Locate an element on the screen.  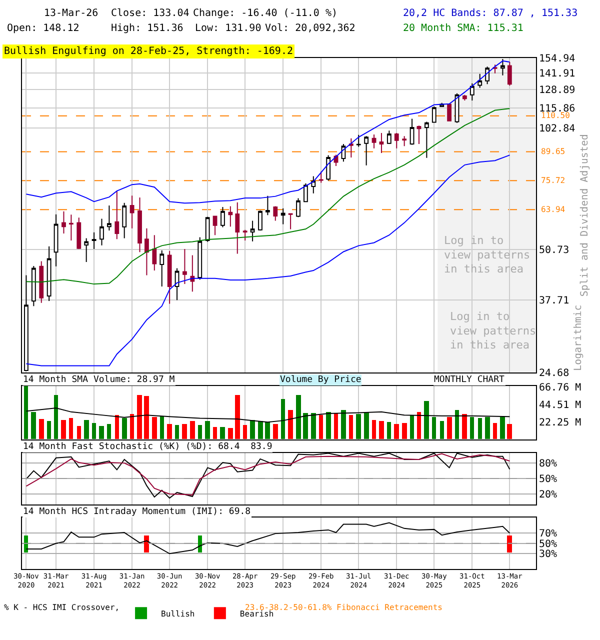
ref-line-label: 75.72 is located at coordinates (553, 180).